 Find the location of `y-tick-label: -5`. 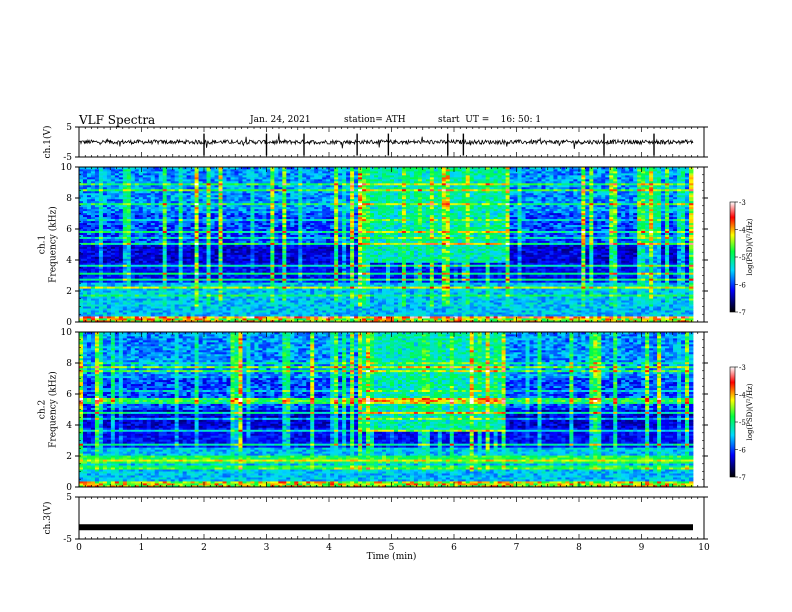

y-tick-label: -5 is located at coordinates (67, 158).